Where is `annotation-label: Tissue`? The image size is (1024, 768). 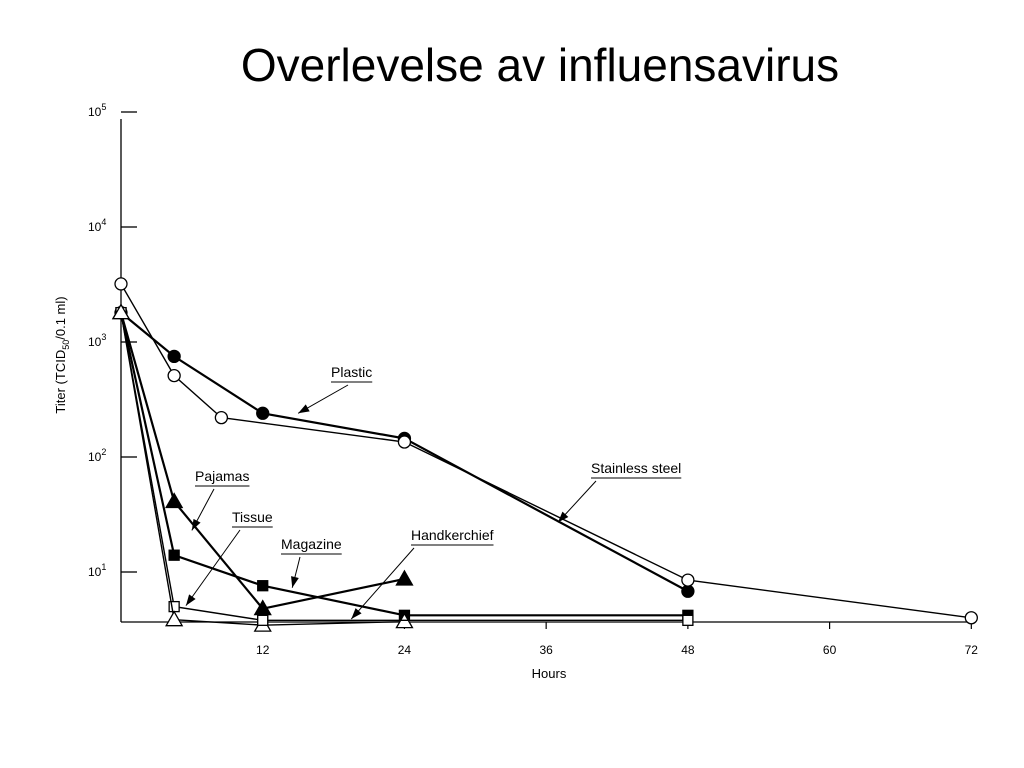 annotation-label: Tissue is located at coordinates (252, 517).